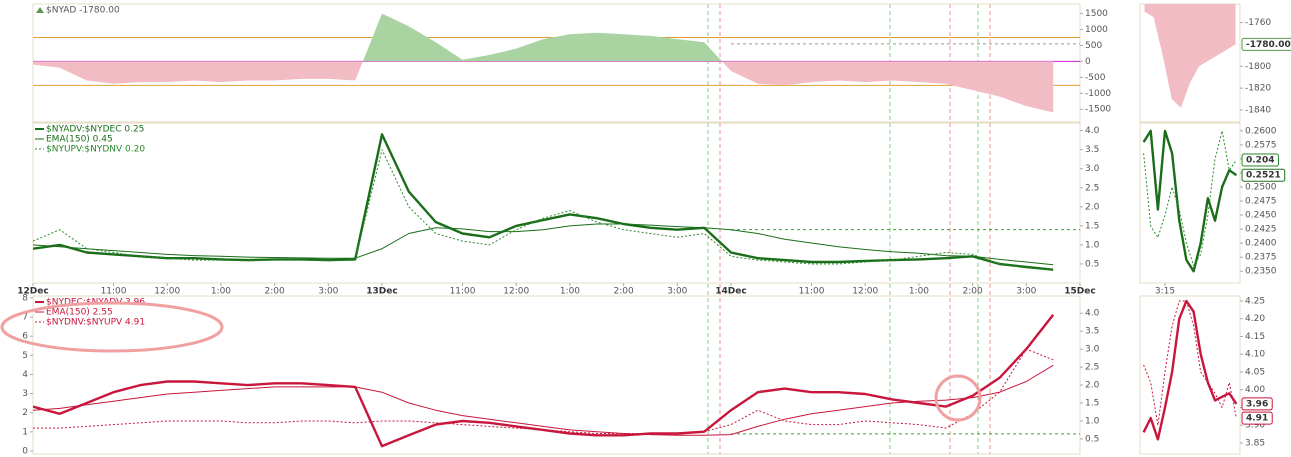 This screenshot has width=1291, height=457. Describe the element at coordinates (1190, 56) in the screenshot. I see `area` at that location.